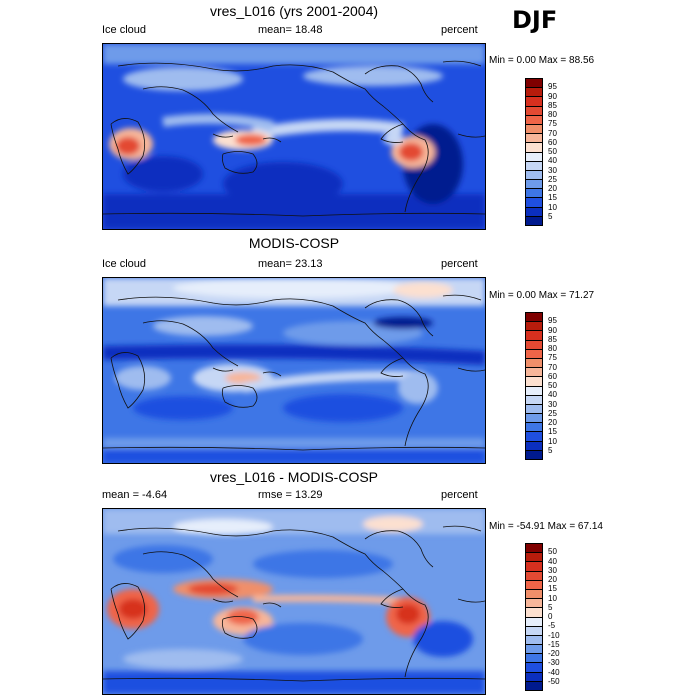 Image resolution: width=700 pixels, height=700 pixels. Describe the element at coordinates (290, 264) in the screenshot. I see `panel2-mean-label: mean= 23.13` at that location.